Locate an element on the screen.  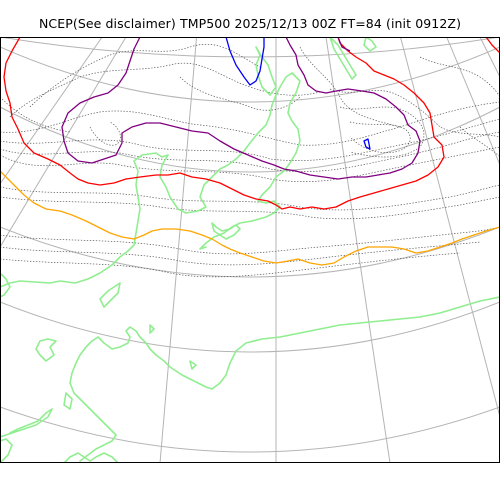
contour-red is located at coordinates (492, 45).